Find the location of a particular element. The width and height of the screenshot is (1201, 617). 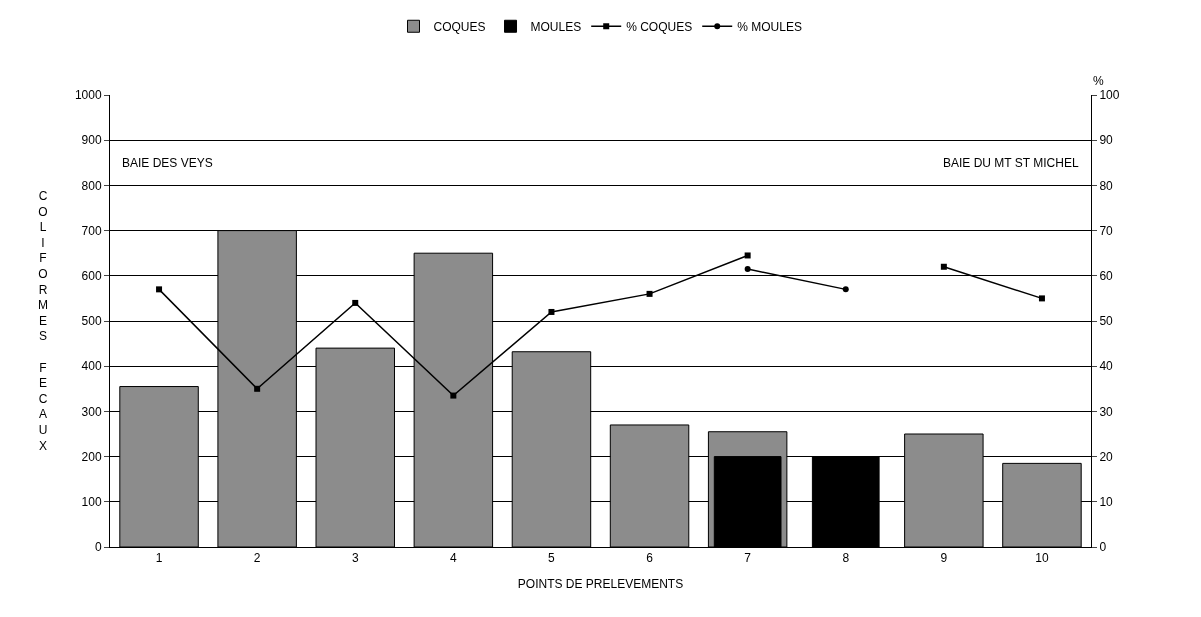

y-tick-label: 300 is located at coordinates (91, 411).